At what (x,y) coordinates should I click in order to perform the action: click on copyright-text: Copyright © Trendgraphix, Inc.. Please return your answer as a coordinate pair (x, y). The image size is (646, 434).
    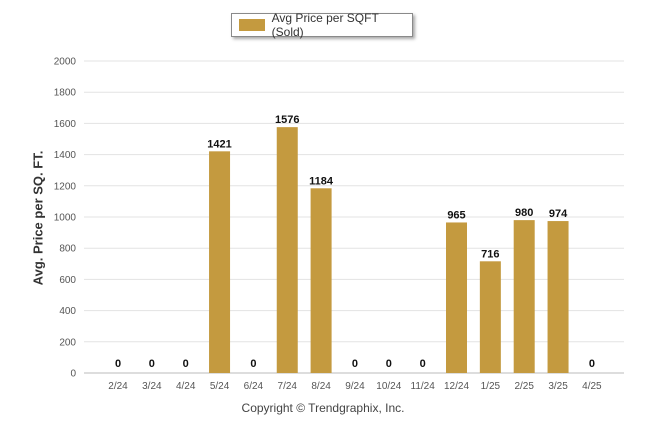
    Looking at the image, I should click on (323, 408).